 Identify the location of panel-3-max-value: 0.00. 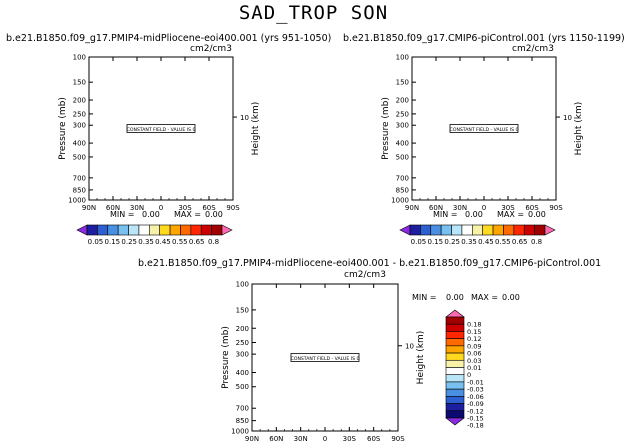
(511, 297).